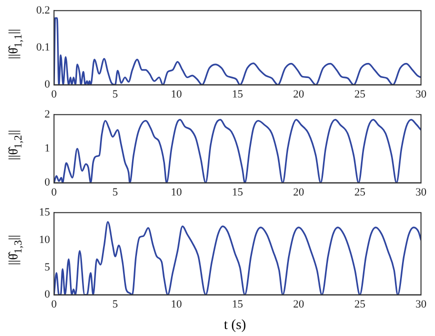 The width and height of the screenshot is (435, 336). Describe the element at coordinates (44, 212) in the screenshot. I see `y-tick-label: 15` at that location.